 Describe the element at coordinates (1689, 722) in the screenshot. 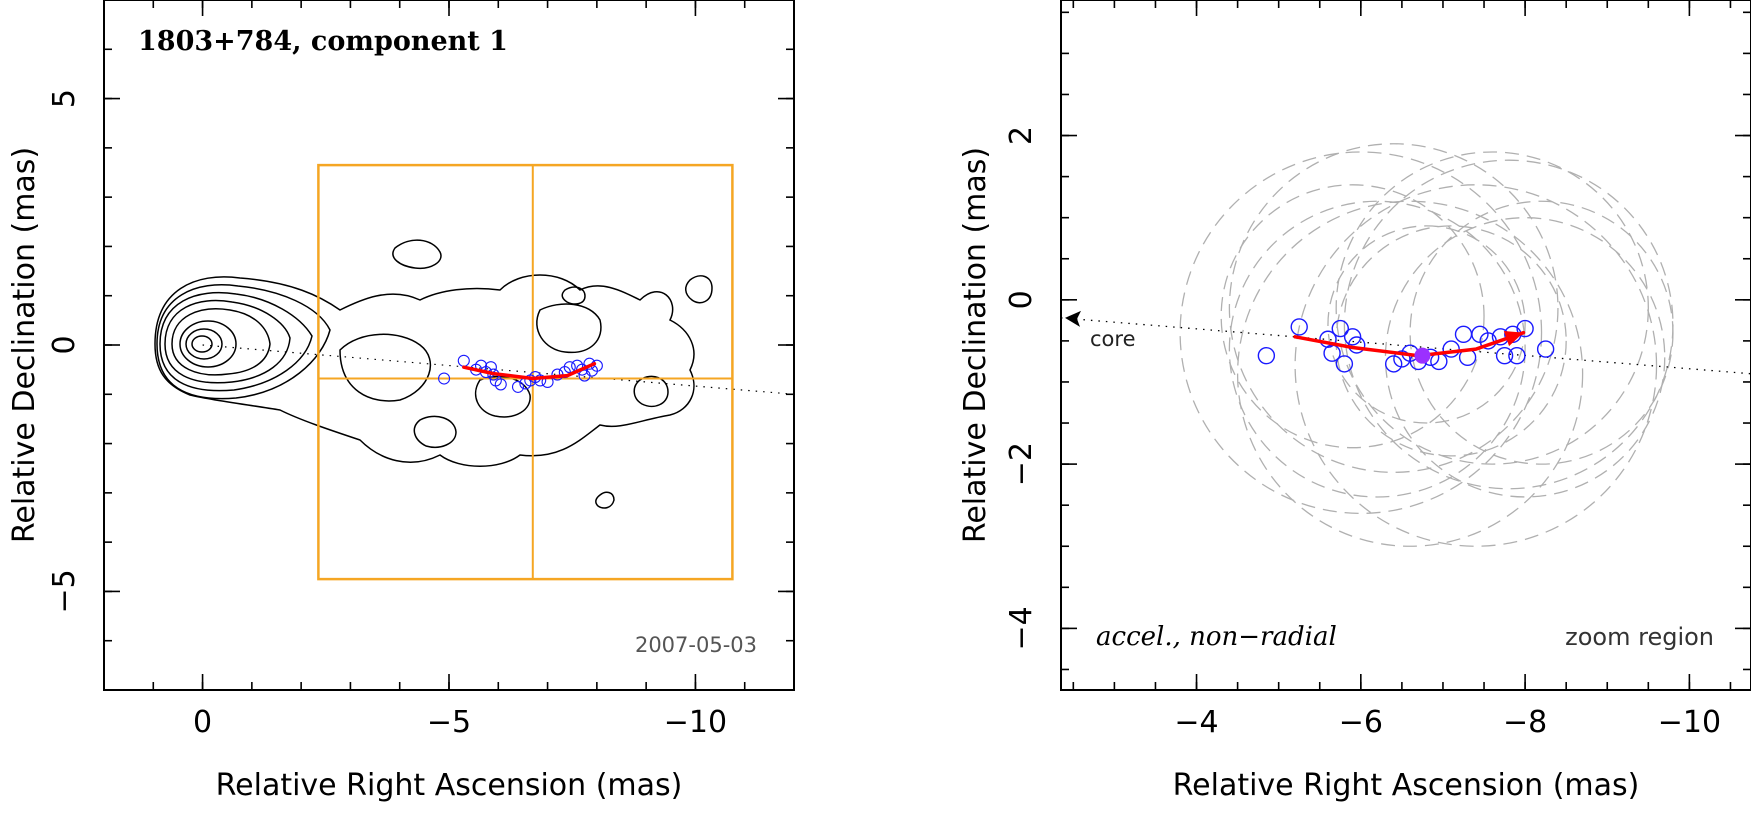

I see `right-xtick-label: −10` at that location.